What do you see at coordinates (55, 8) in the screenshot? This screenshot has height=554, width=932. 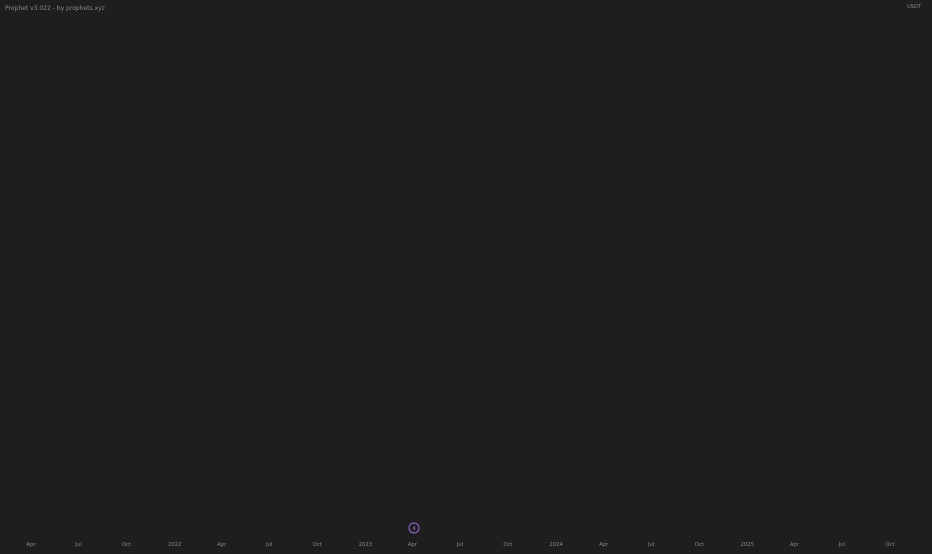 I see `watermark-text: Prophet v3.022 - by prophets.xyz` at bounding box center [55, 8].